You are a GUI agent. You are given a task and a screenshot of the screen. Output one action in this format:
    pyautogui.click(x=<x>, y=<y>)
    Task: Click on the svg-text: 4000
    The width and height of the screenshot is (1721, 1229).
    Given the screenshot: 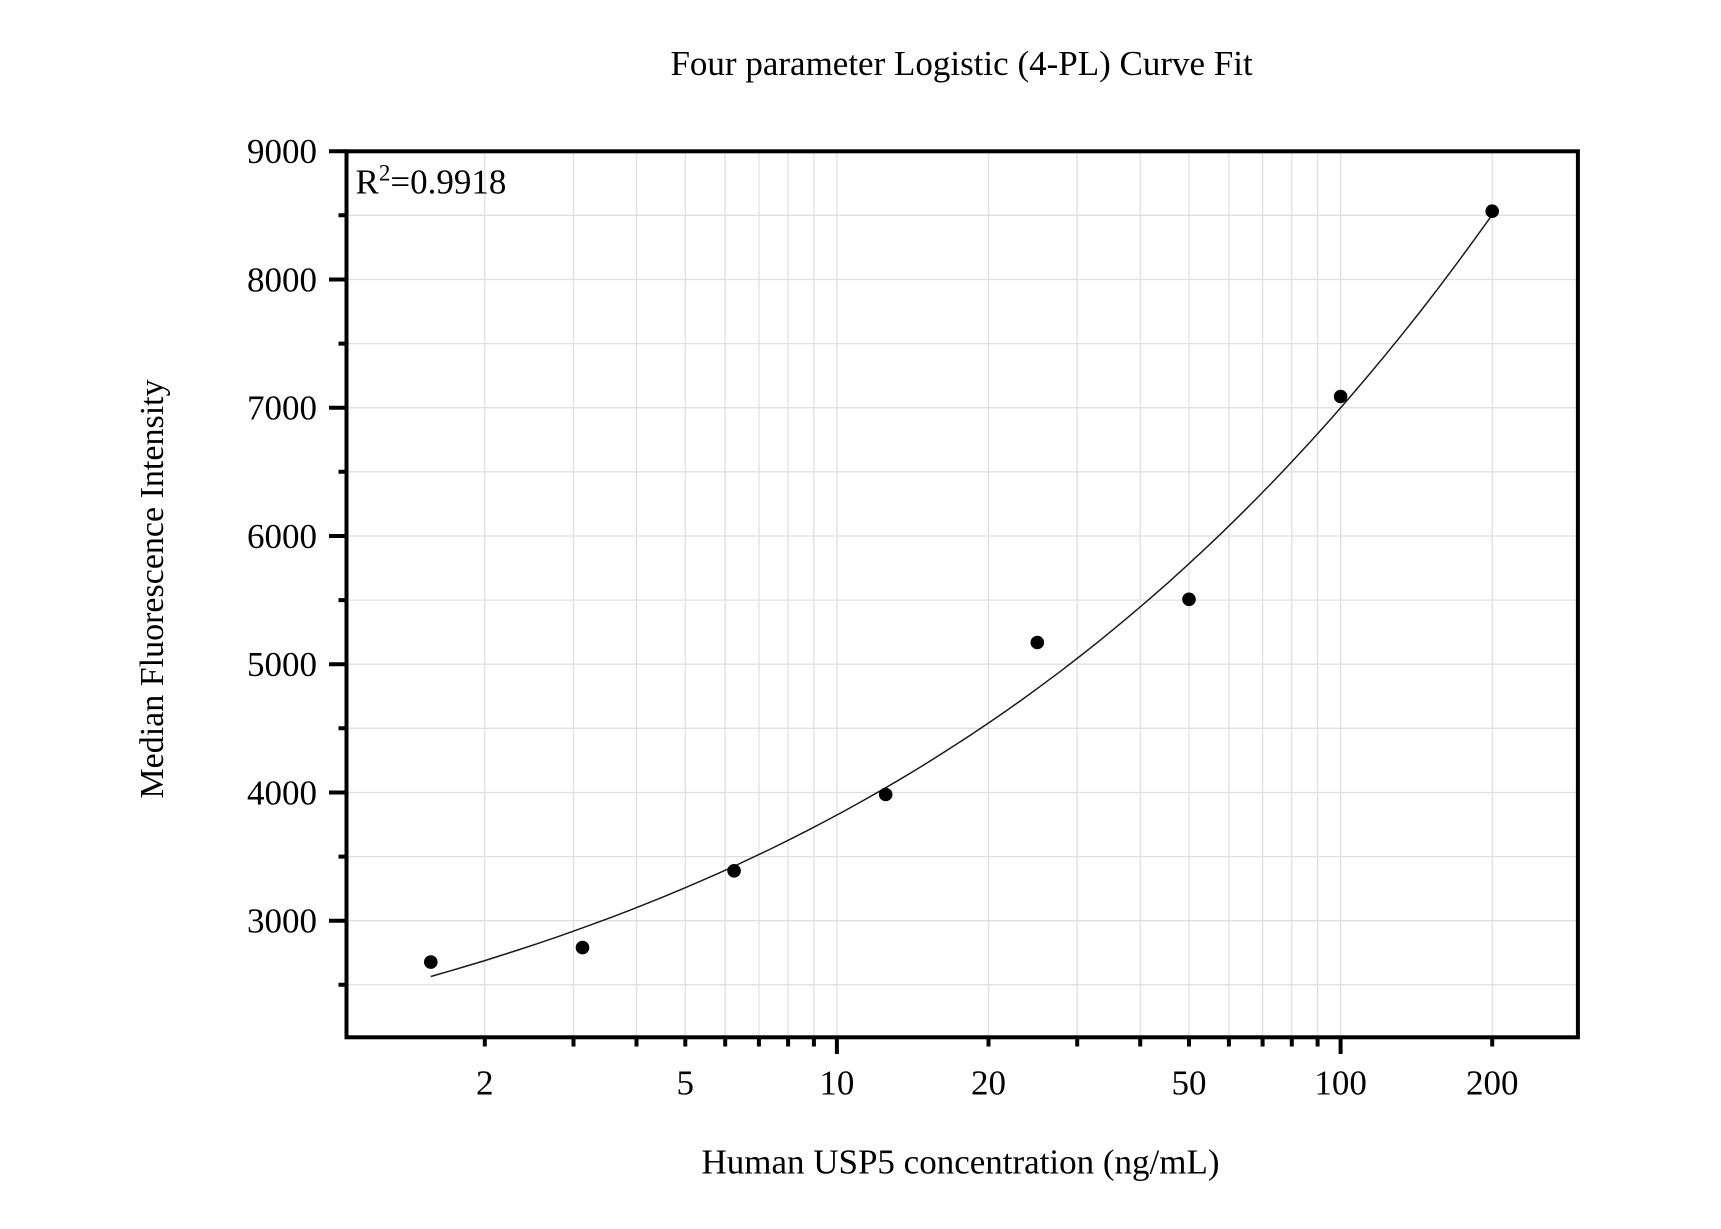 What is the action you would take?
    pyautogui.click(x=282, y=793)
    